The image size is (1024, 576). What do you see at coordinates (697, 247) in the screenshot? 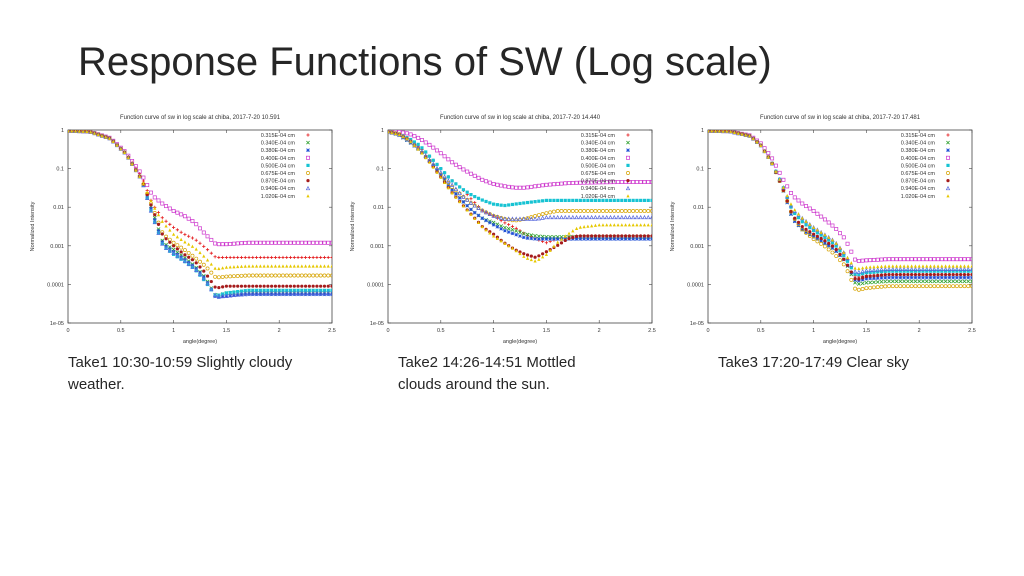
I see `y-tick-label: 0.001` at bounding box center [697, 247].